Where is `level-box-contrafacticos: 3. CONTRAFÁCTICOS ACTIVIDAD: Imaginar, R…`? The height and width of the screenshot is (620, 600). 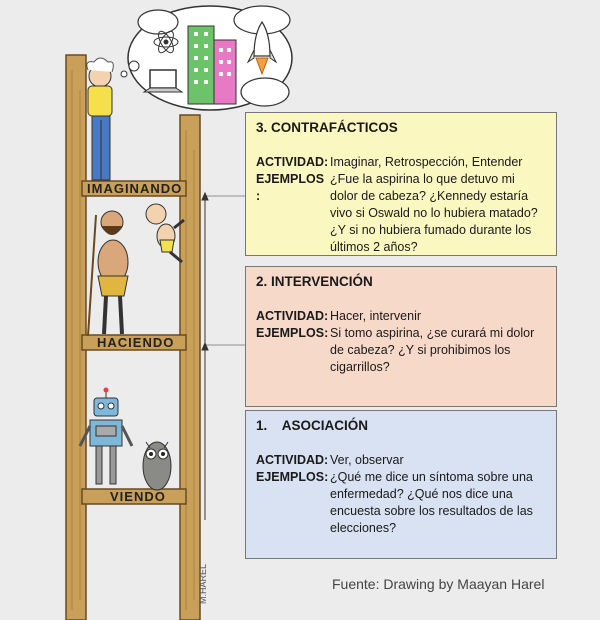 level-box-contrafacticos: 3. CONTRAFÁCTICOS ACTIVIDAD: Imaginar, R… is located at coordinates (401, 184).